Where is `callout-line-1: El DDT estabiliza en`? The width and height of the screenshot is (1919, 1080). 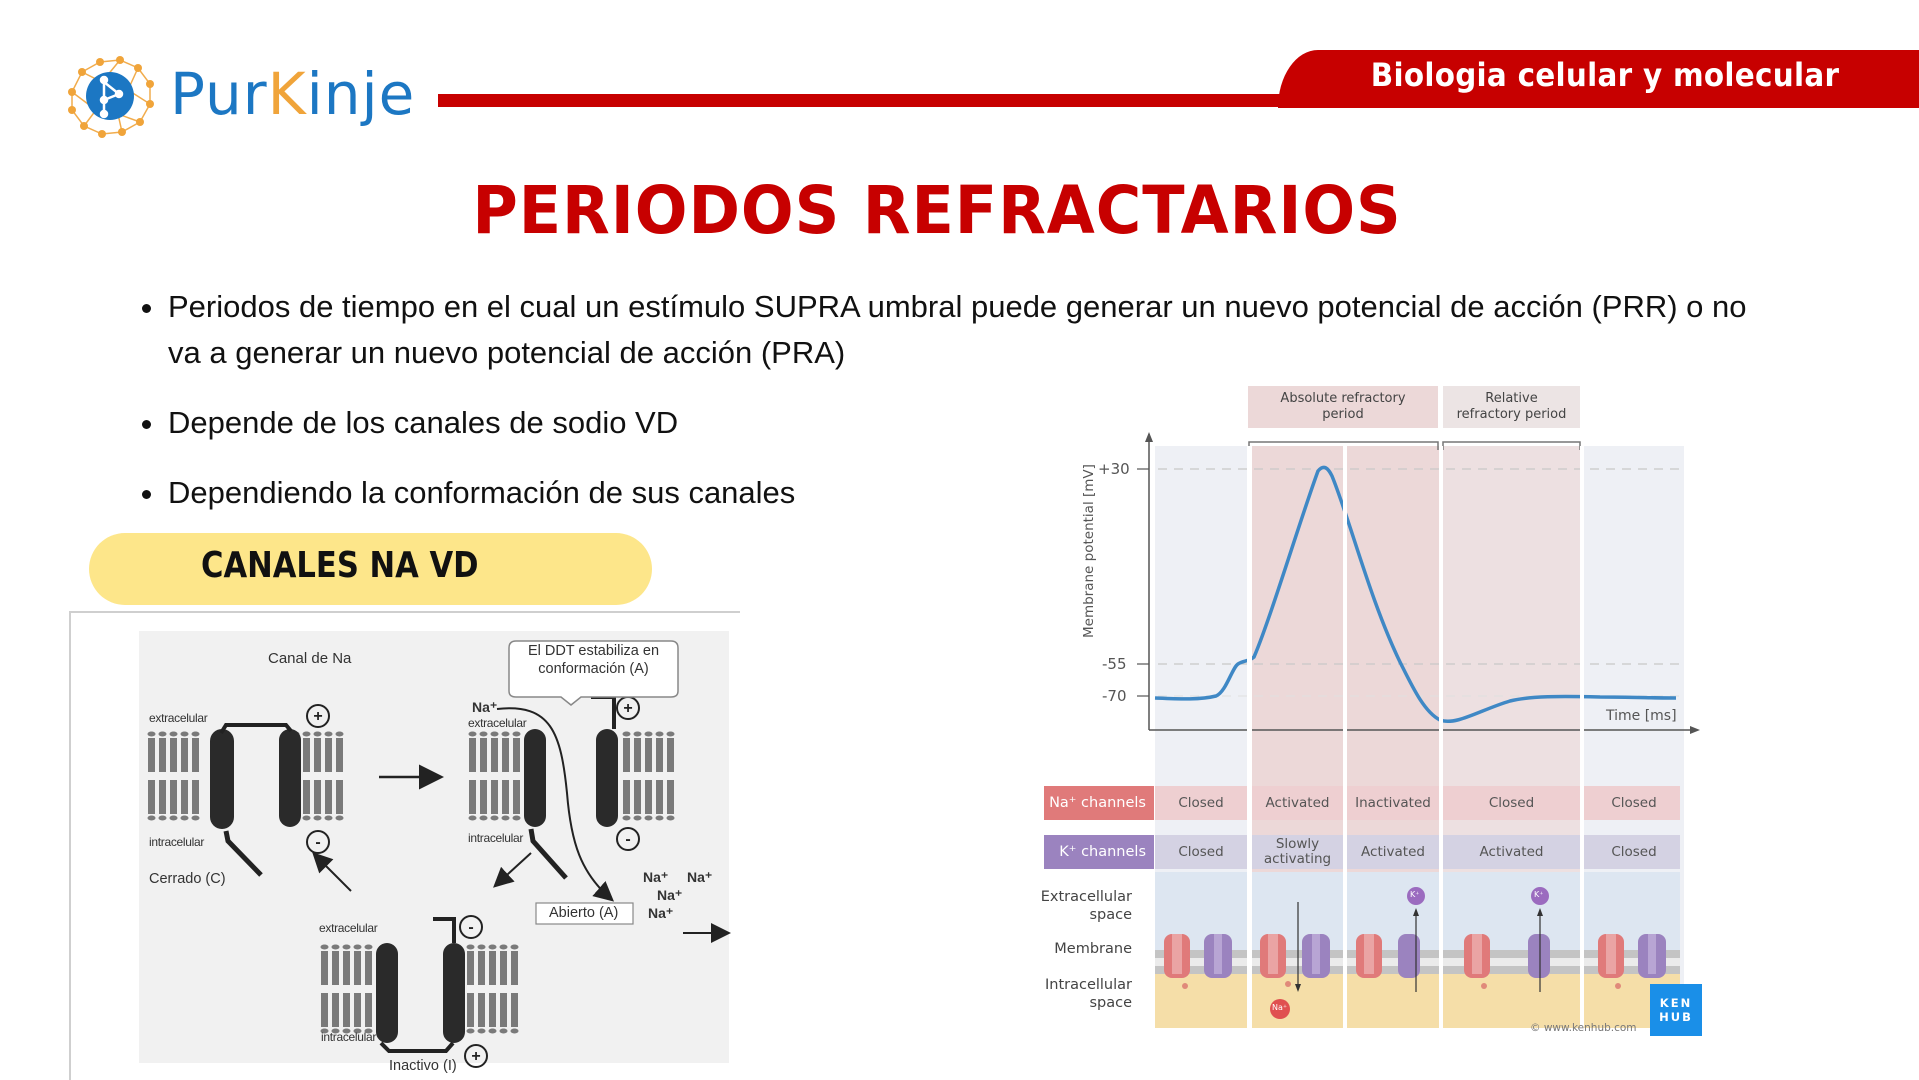 callout-line-1: El DDT estabiliza en is located at coordinates (593, 651).